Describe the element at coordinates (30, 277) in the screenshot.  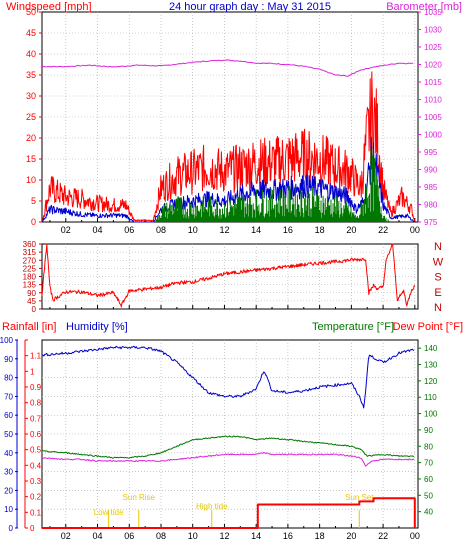
I see `dir-y-tick-label: 180` at that location.